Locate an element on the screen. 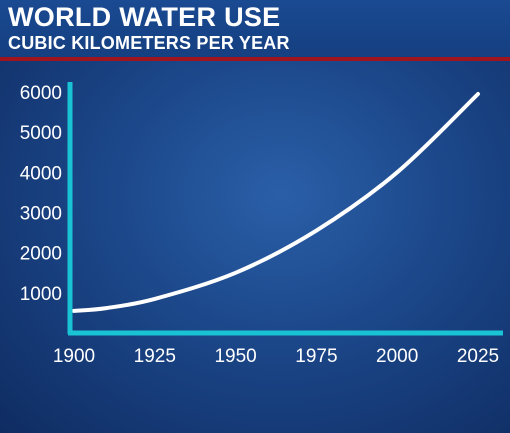  y-tick-label: 5000 is located at coordinates (41, 133).